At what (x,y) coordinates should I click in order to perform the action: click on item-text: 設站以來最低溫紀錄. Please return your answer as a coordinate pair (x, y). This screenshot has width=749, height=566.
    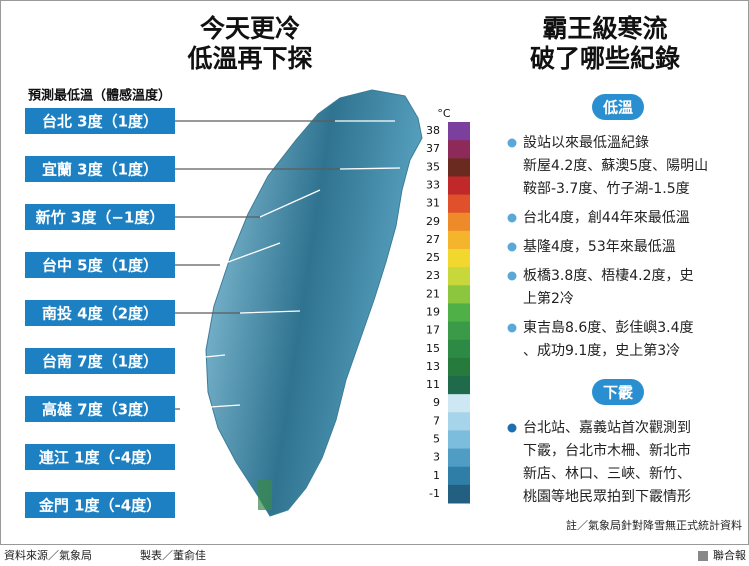
    Looking at the image, I should click on (586, 143).